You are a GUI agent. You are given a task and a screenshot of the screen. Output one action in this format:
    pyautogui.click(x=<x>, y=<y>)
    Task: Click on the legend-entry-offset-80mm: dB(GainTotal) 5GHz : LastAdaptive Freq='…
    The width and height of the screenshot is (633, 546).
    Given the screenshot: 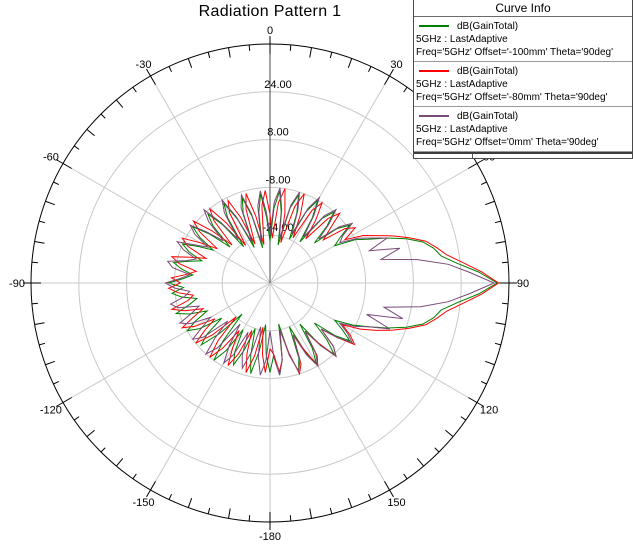 What is the action you would take?
    pyautogui.click(x=523, y=85)
    